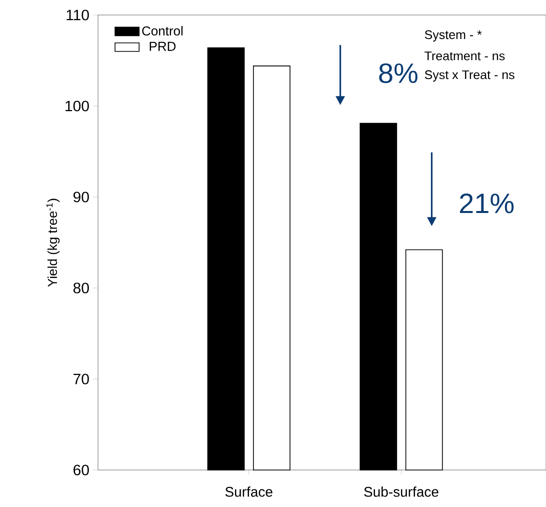 This screenshot has width=546, height=507. Describe the element at coordinates (53, 242) in the screenshot. I see `y-axis-title: Yield (kg tree$^{-1}$)` at that location.